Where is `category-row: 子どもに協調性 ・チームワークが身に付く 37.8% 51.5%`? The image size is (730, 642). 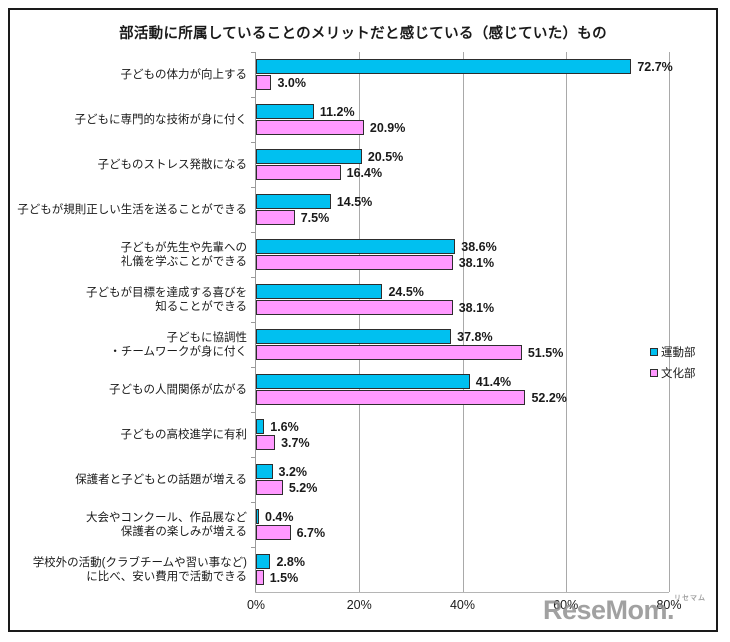
category-row: 子どもに協調性 ・チームワークが身に付く 37.8% 51.5% is located at coordinates (389, 344).